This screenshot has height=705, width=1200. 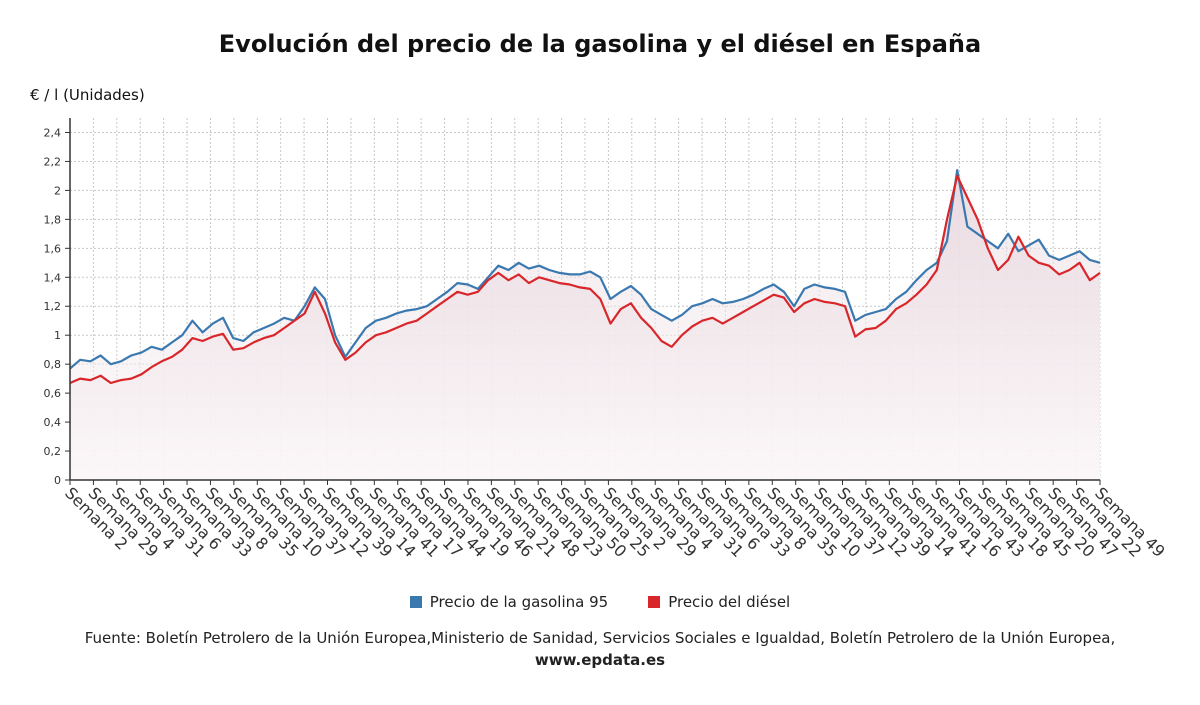 I want to click on legend-swatch-gasoline, so click(x=415, y=602).